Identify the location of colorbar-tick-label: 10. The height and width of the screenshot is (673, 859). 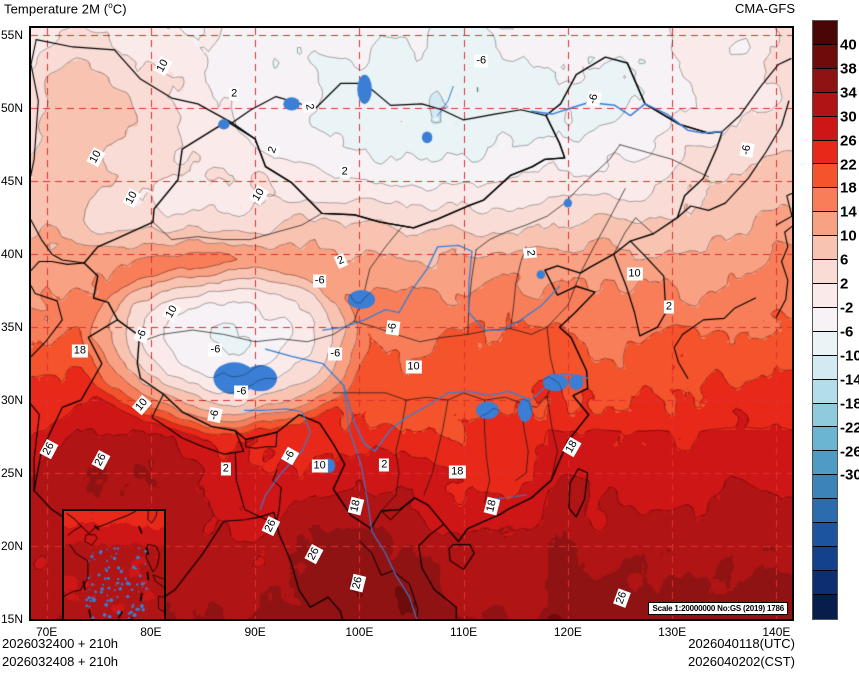
(848, 236).